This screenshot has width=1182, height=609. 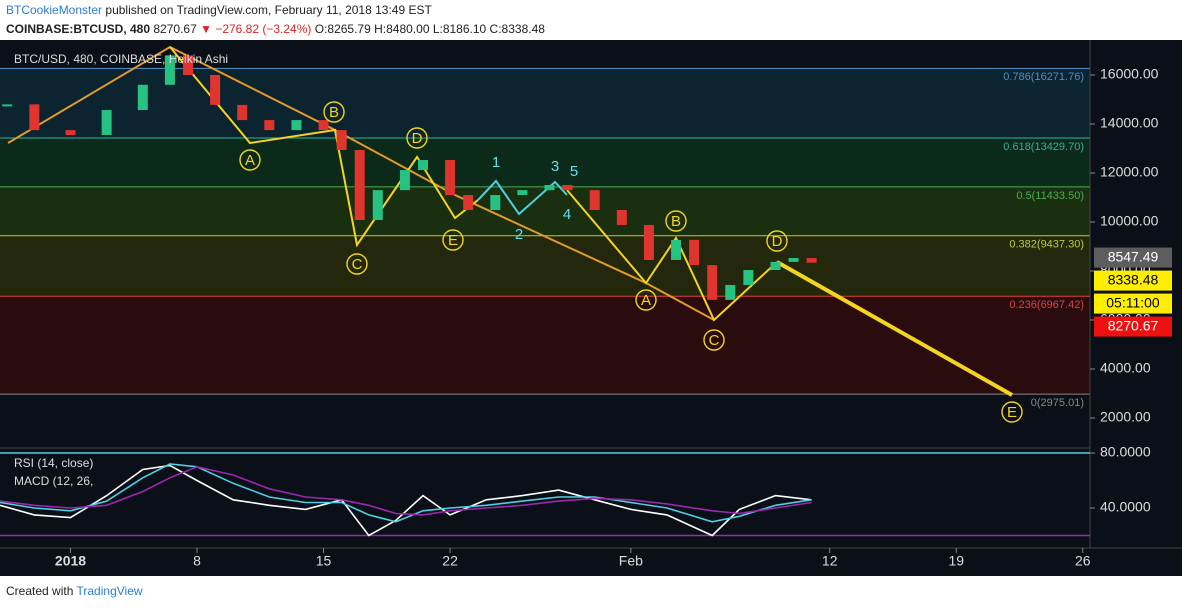 What do you see at coordinates (1046, 245) in the screenshot?
I see `fib-label: 0.382(9437.30)` at bounding box center [1046, 245].